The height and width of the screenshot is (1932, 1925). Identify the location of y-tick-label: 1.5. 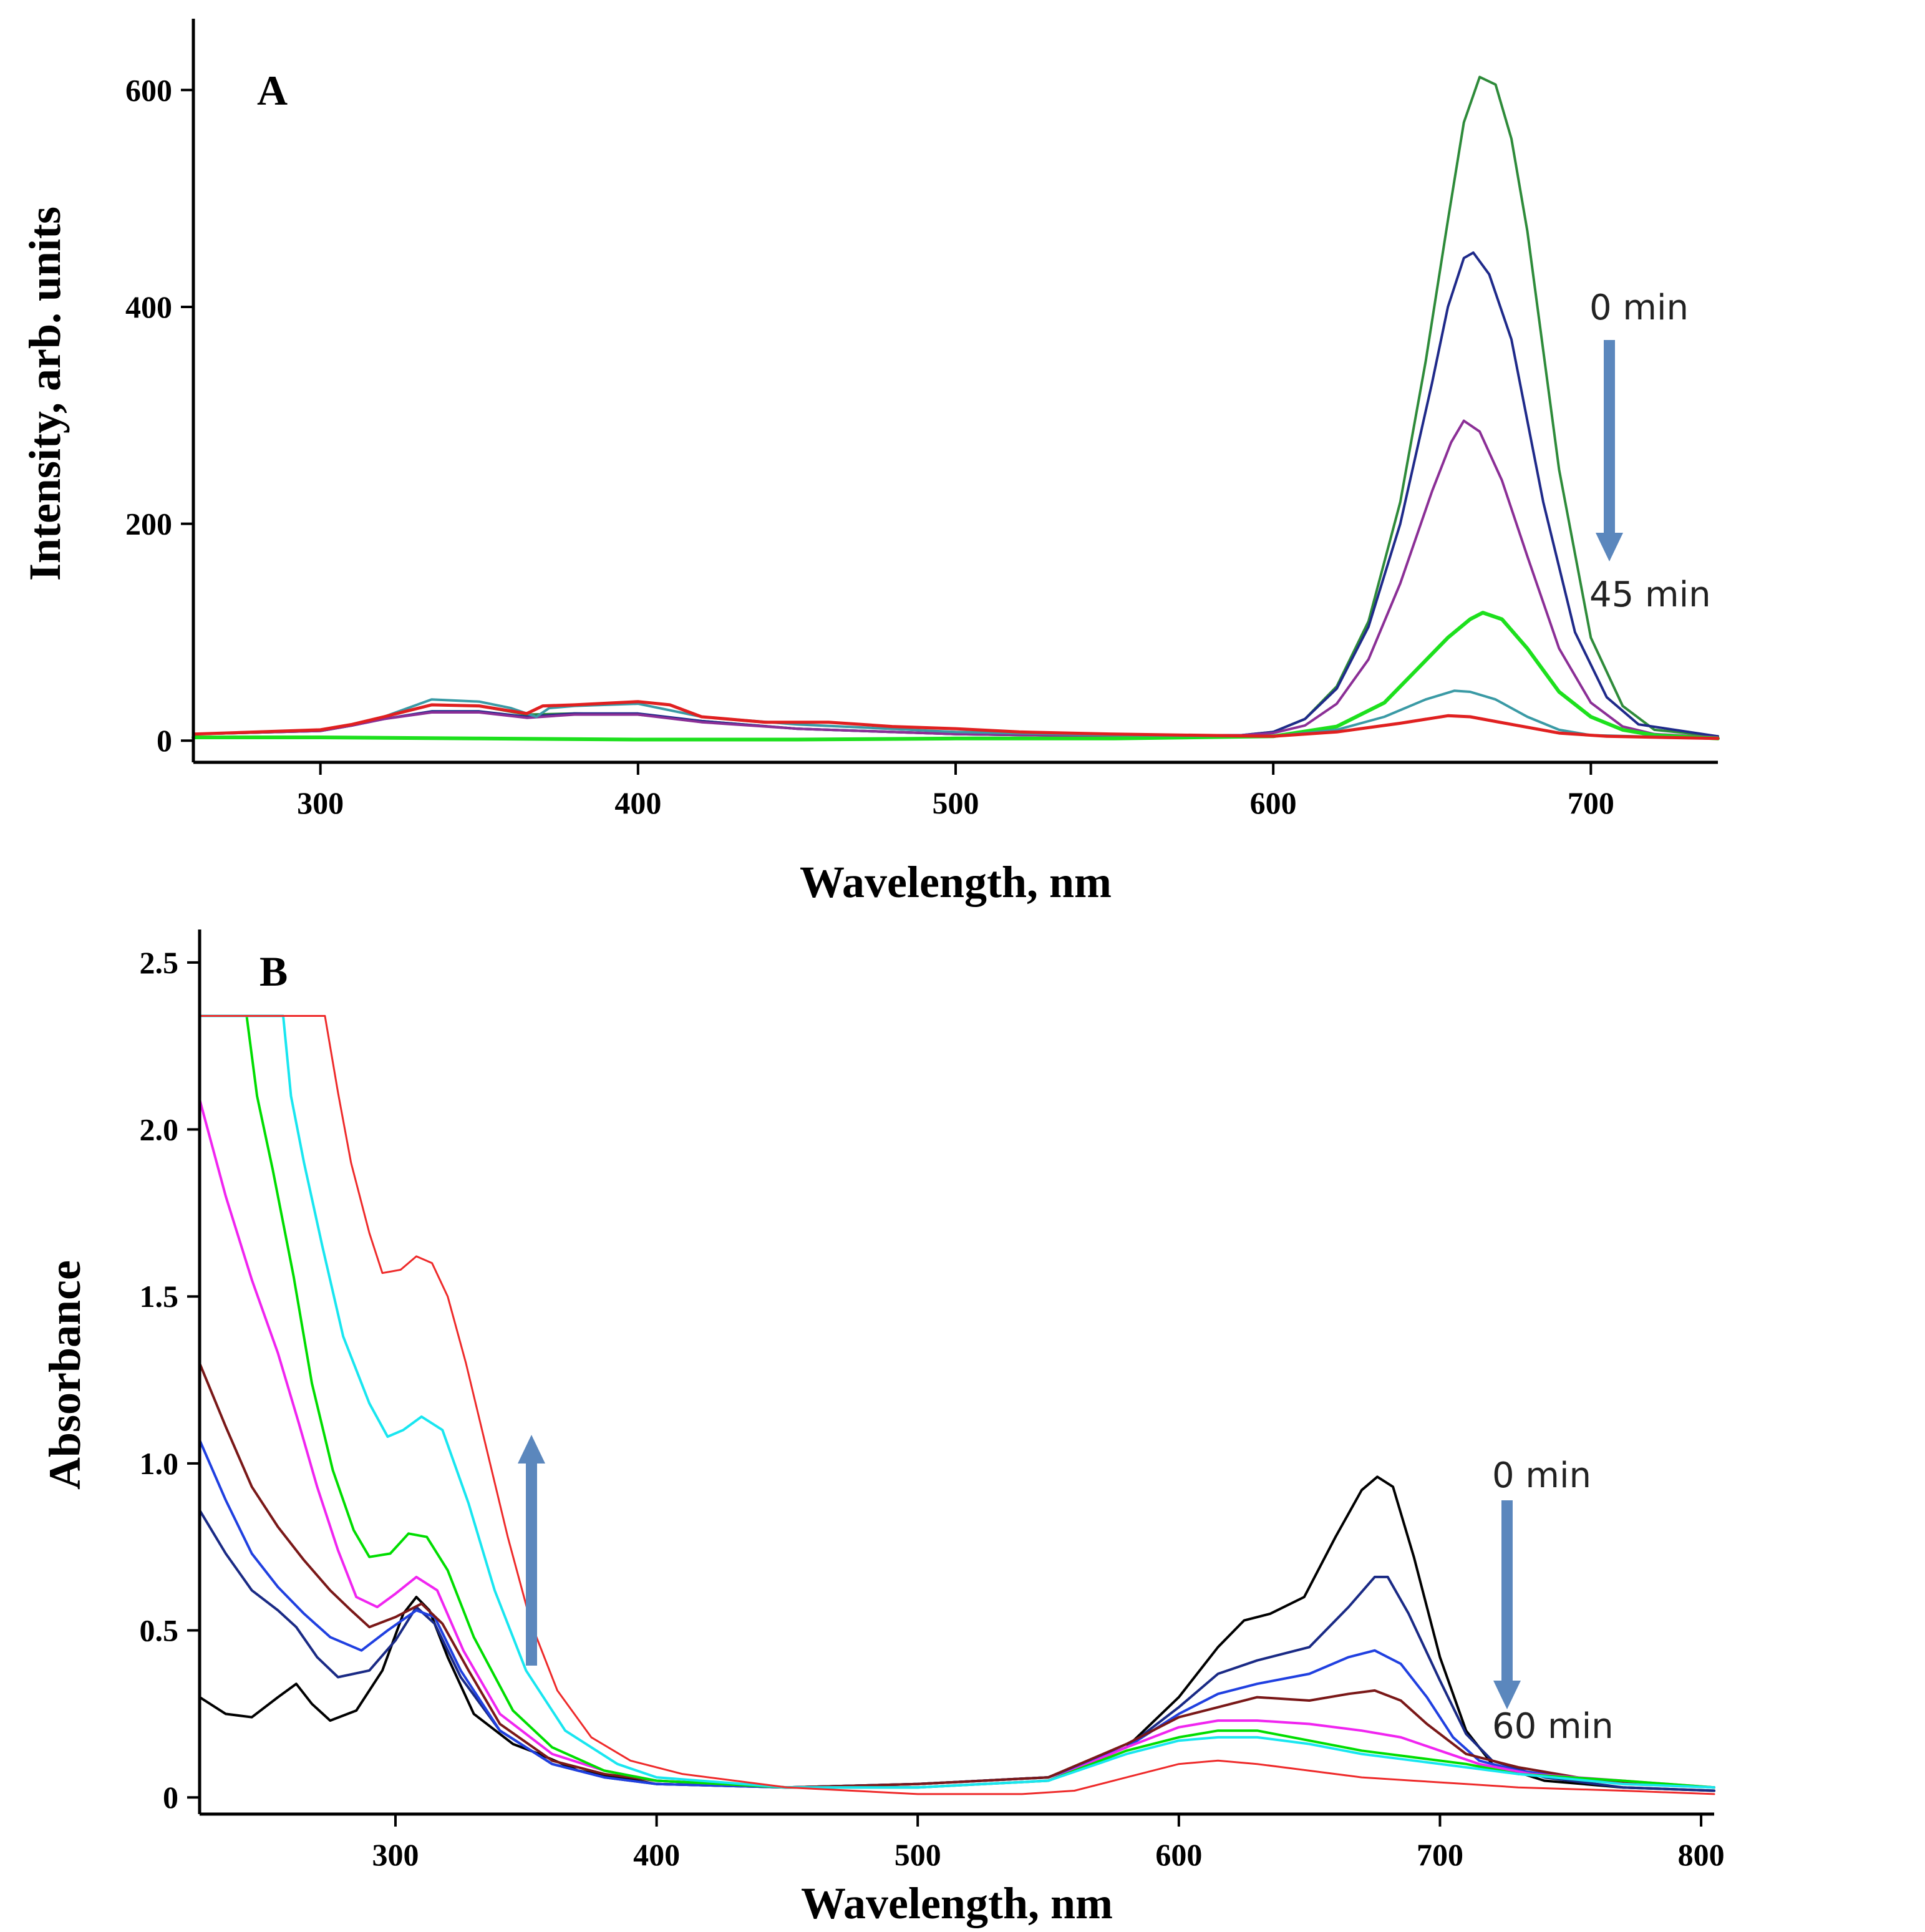
(159, 1296).